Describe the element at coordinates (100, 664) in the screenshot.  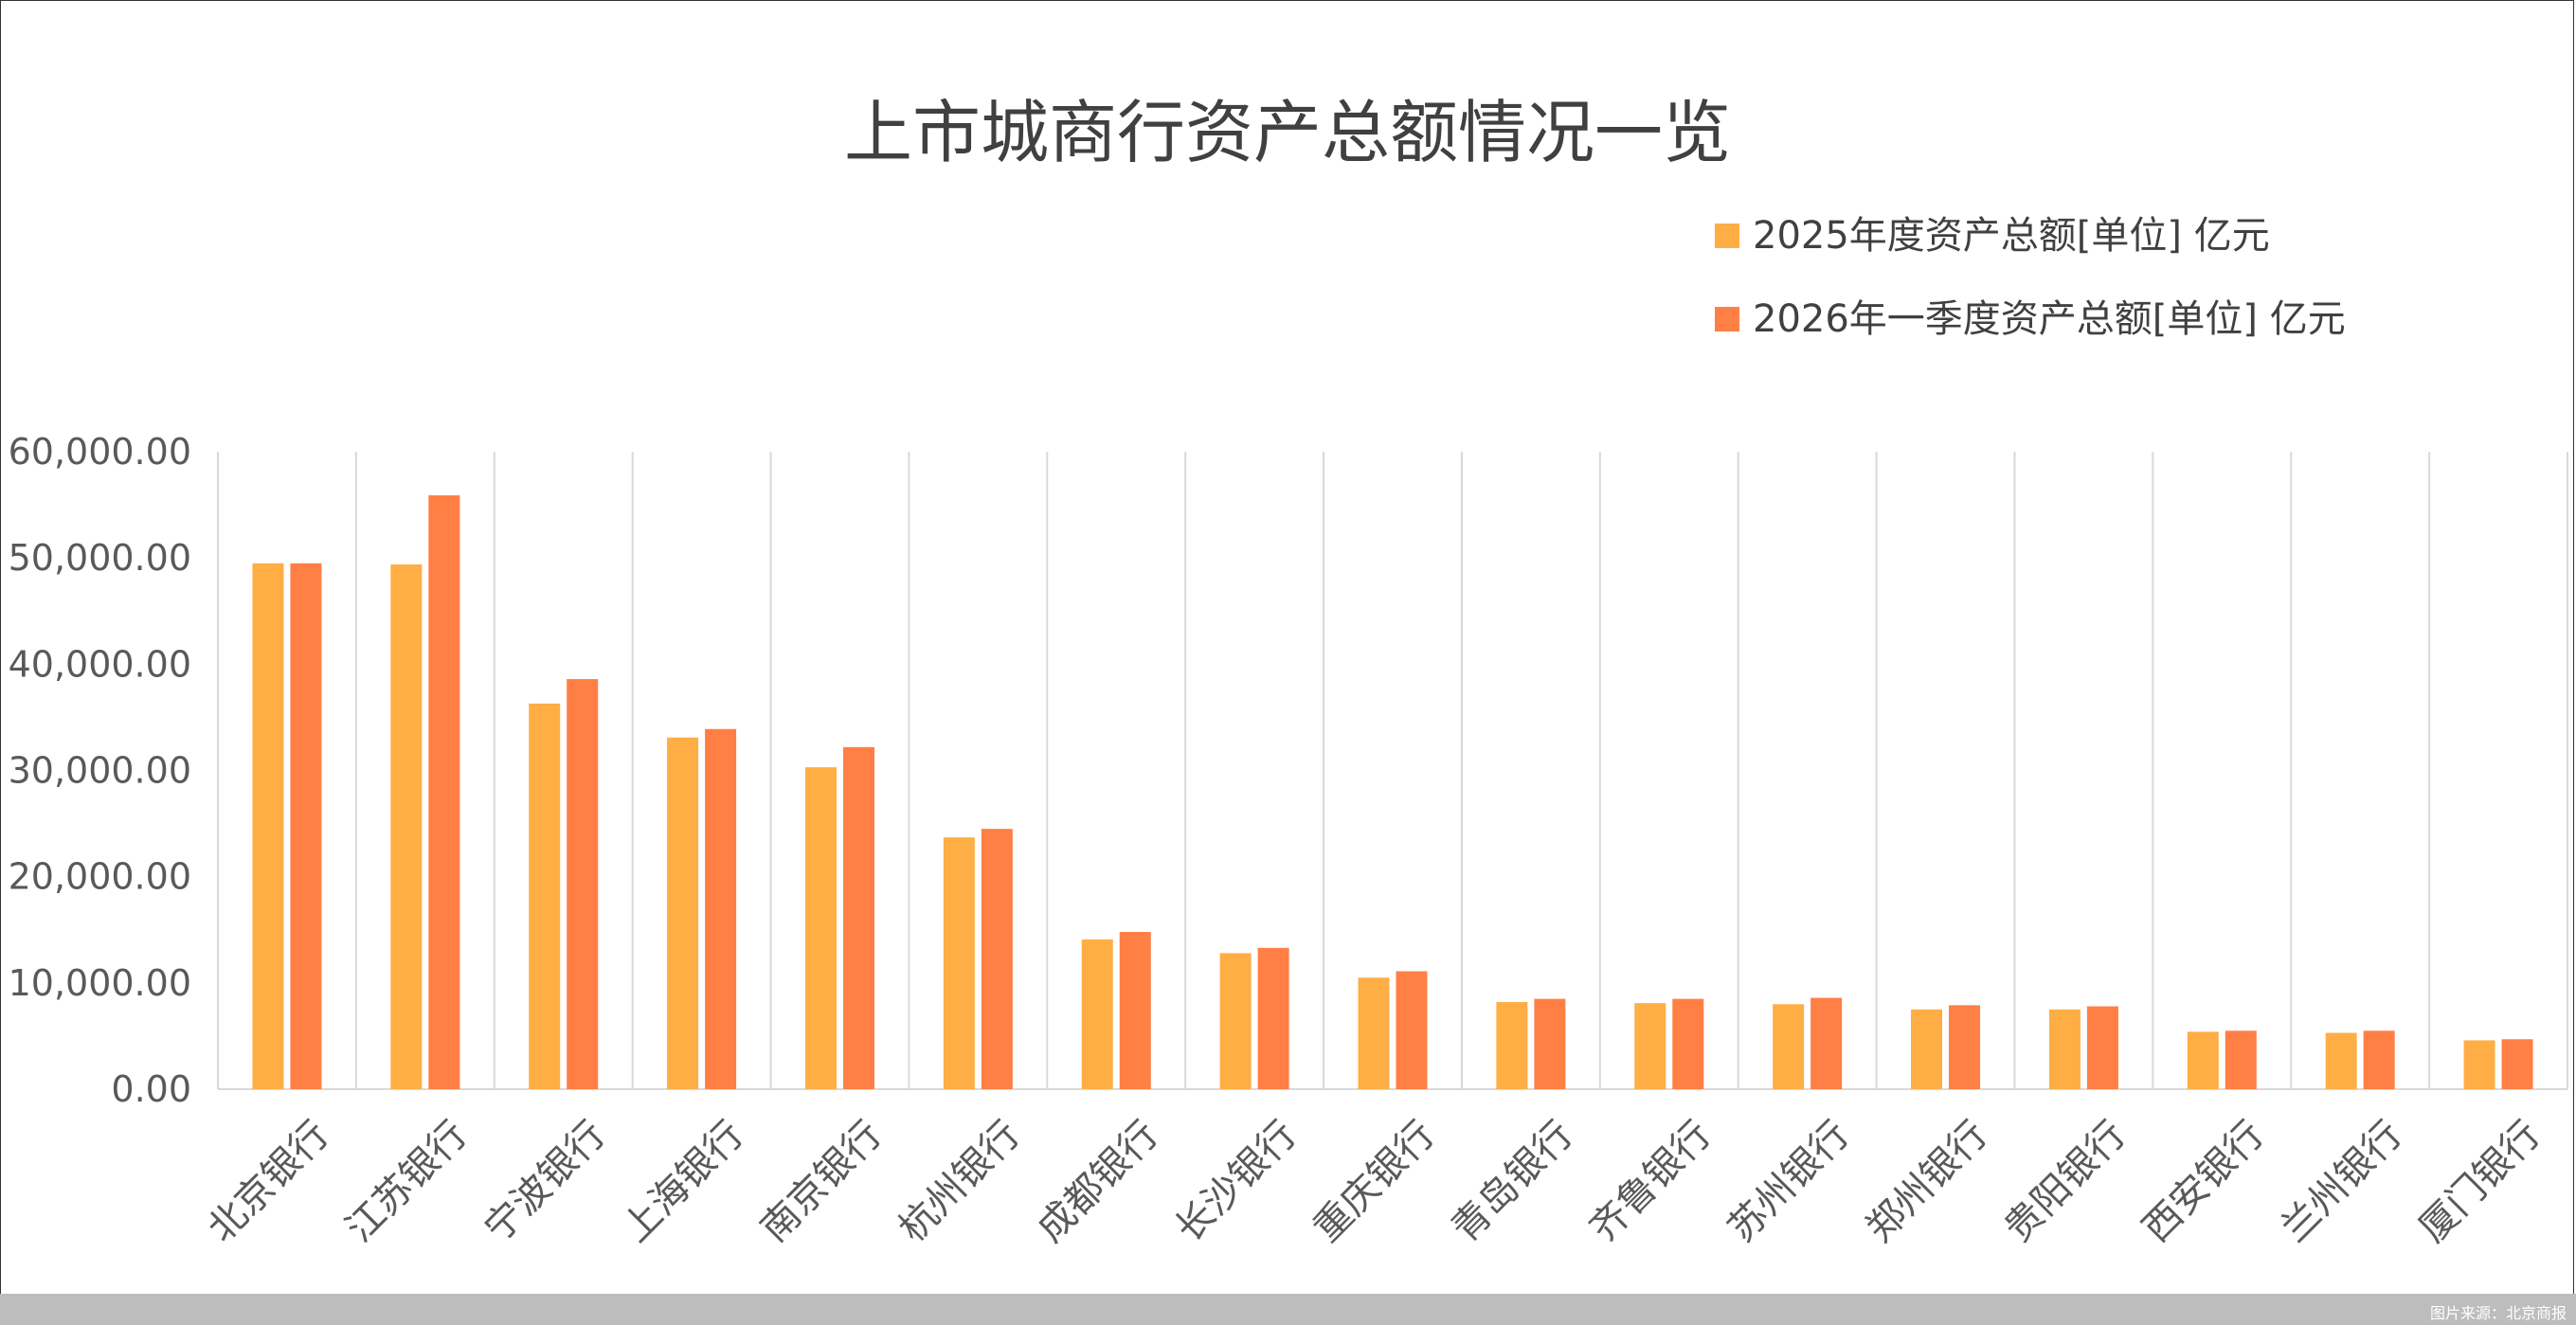
I see `y-tick-label: 40,000.00` at that location.